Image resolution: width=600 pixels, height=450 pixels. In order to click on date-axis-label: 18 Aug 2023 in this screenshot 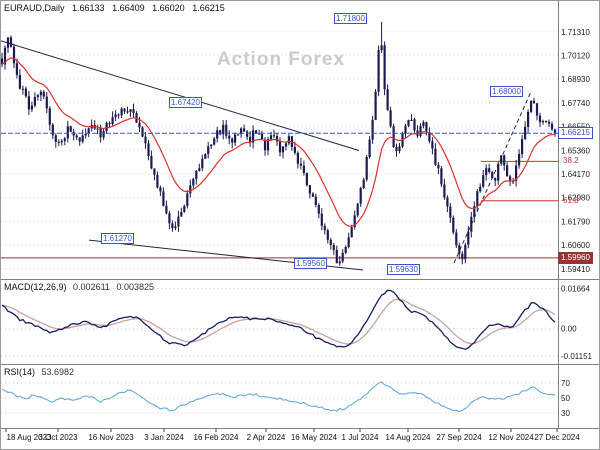, I will do `click(29, 437)`.